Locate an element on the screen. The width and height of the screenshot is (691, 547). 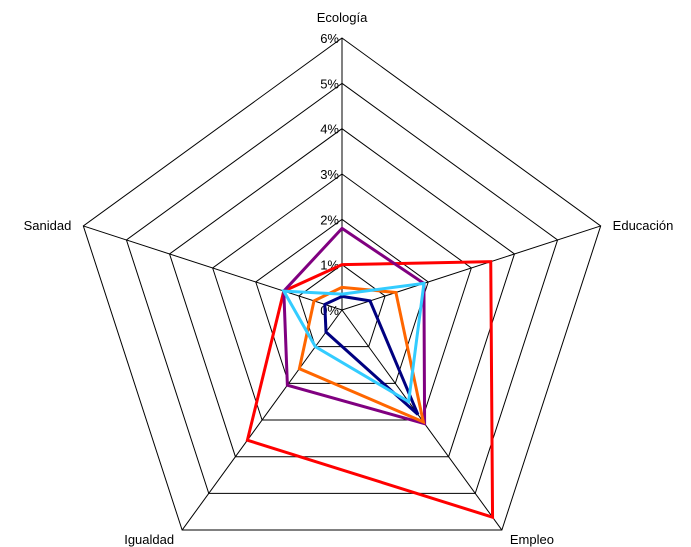
tick-label: 6% is located at coordinates (329, 38).